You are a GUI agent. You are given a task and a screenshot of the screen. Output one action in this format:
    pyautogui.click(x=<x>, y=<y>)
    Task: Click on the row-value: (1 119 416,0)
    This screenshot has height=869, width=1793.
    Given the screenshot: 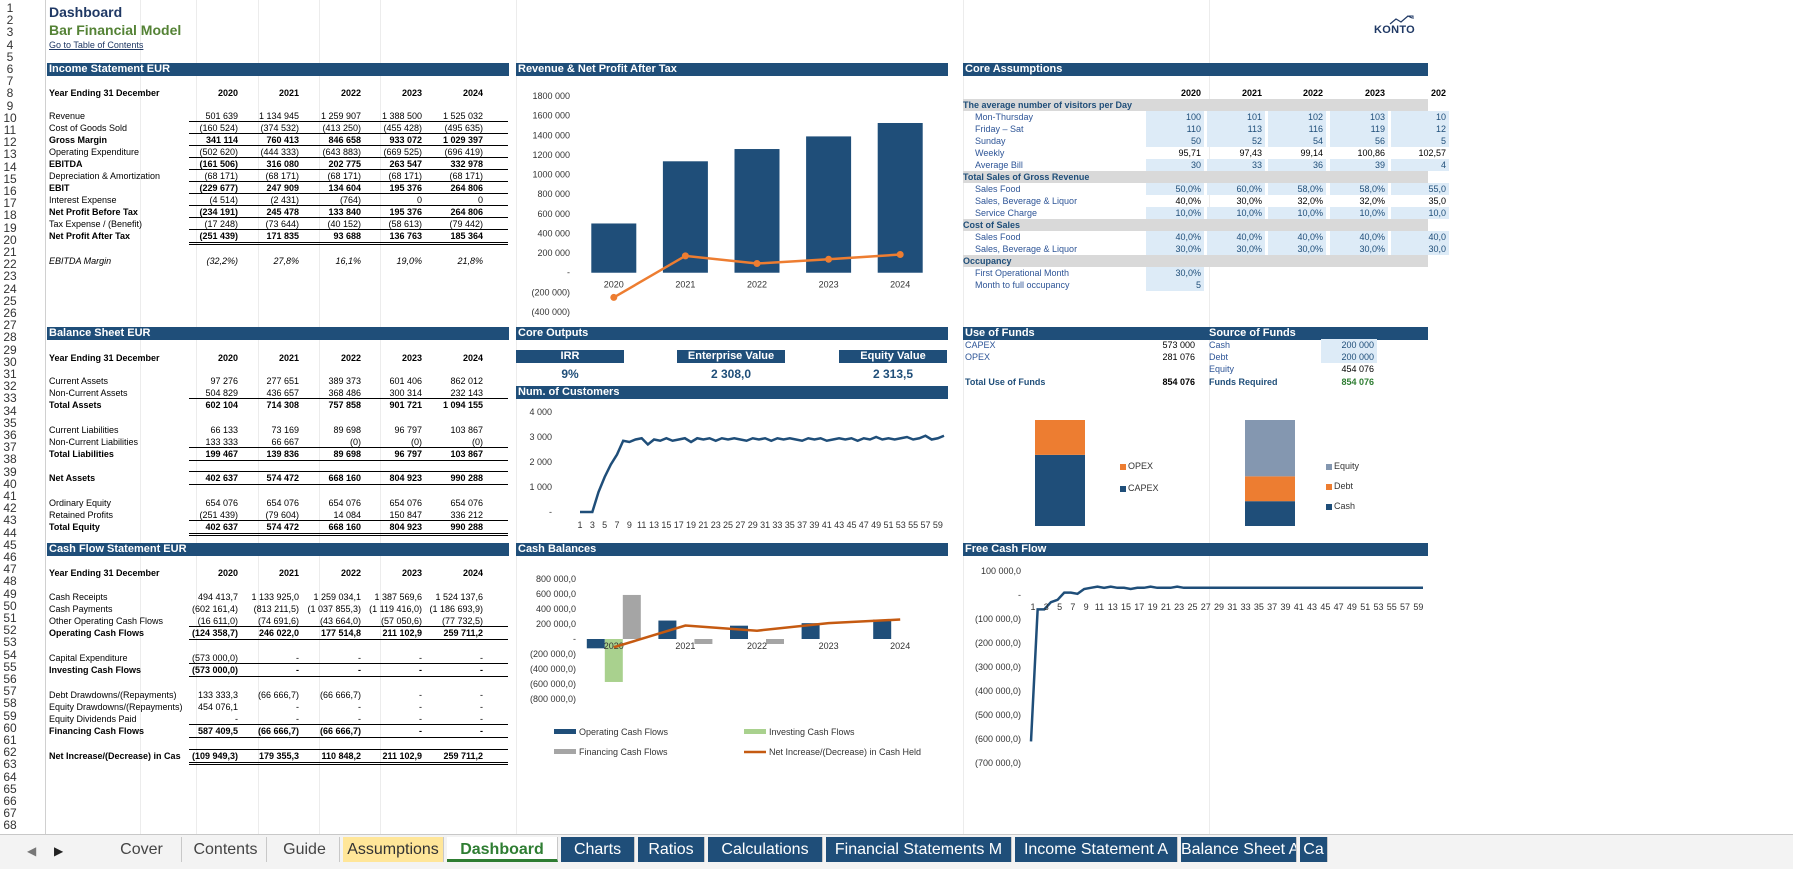 What is the action you would take?
    pyautogui.click(x=395, y=609)
    